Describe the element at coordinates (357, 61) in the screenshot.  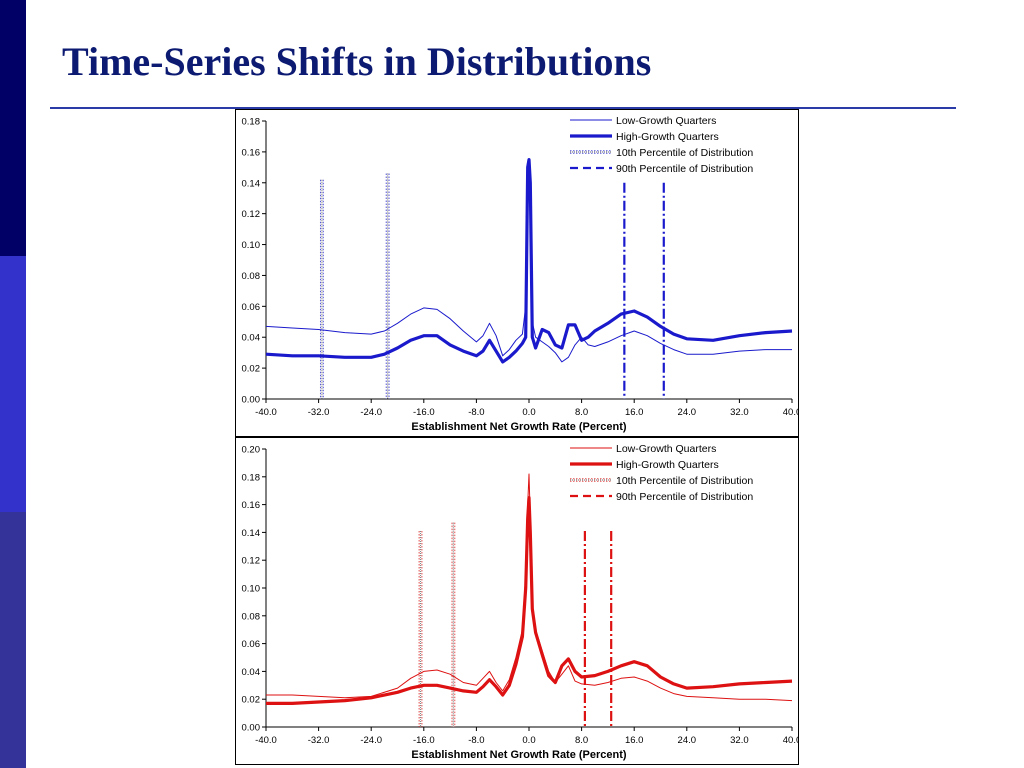
I see `slide-title: Time-Series Shifts in Distributions` at that location.